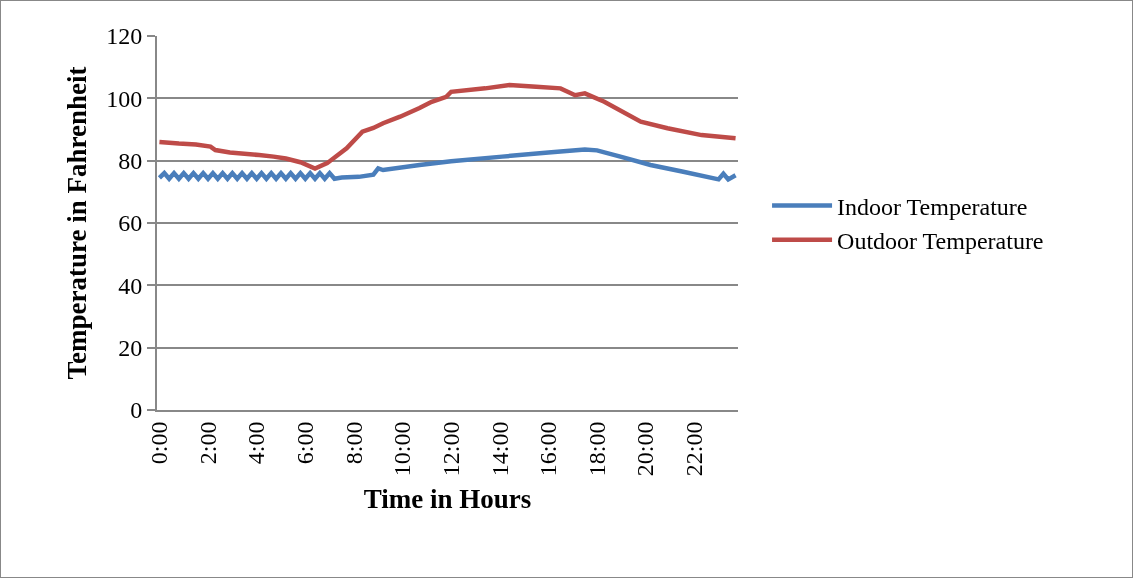  I want to click on legend-label: Outdoor Temperature, so click(940, 241).